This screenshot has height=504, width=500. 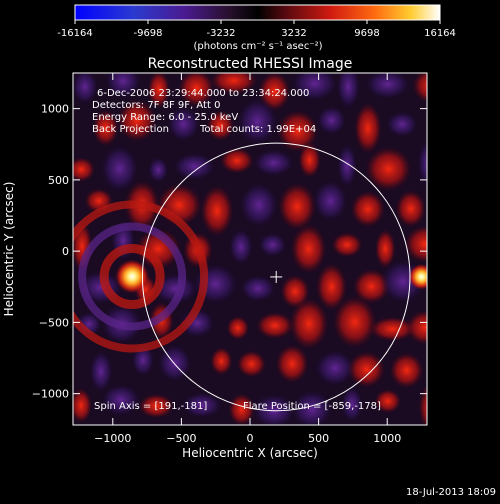 I want to click on colorbar-ticks: -16164 -9698 -3232 3232 9698 16164, so click(x=256, y=29).